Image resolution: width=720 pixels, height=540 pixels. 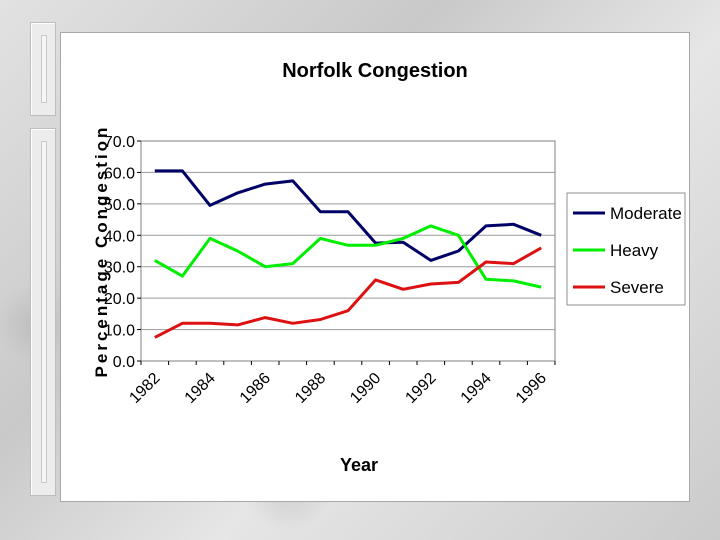 What do you see at coordinates (310, 388) in the screenshot?
I see `x-tick-label: 1988` at bounding box center [310, 388].